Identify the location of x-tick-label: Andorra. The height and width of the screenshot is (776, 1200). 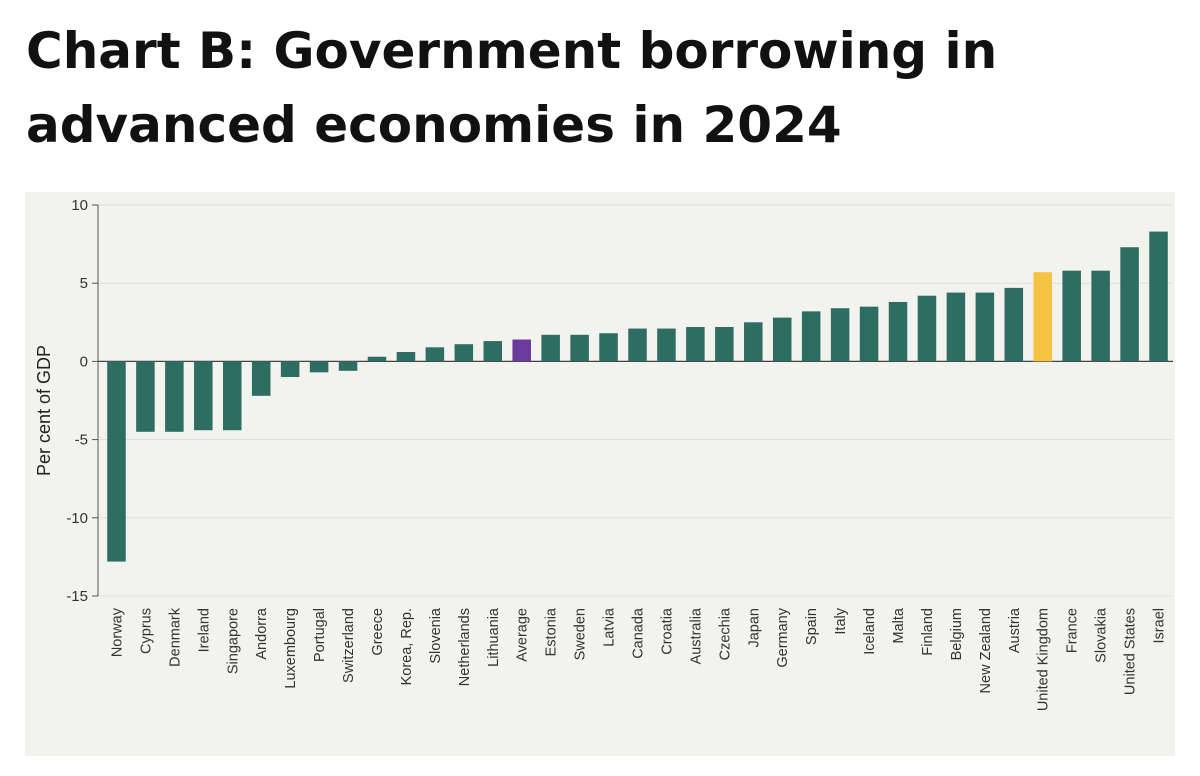
(262, 633).